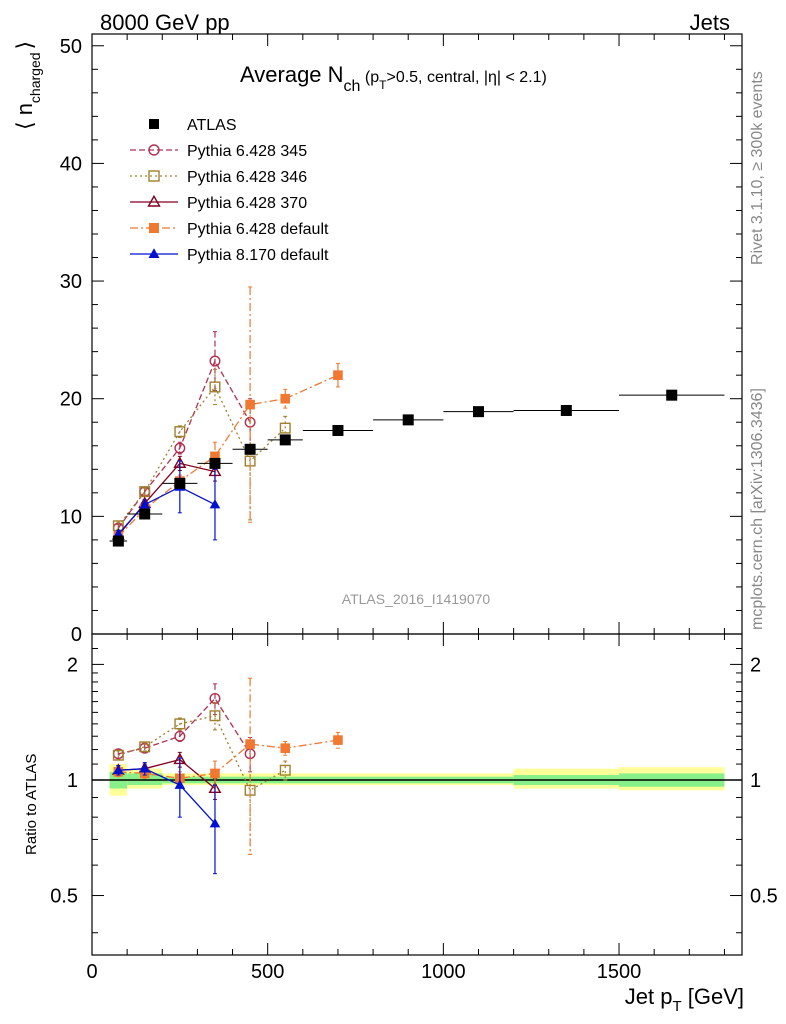 Image resolution: width=786 pixels, height=1024 pixels. Describe the element at coordinates (24, 116) in the screenshot. I see `ylabel-base: ⟨ n` at that location.